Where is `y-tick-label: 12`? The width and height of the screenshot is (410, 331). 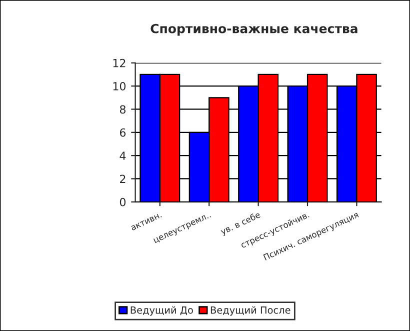 y-tick-label: 12 is located at coordinates (119, 63).